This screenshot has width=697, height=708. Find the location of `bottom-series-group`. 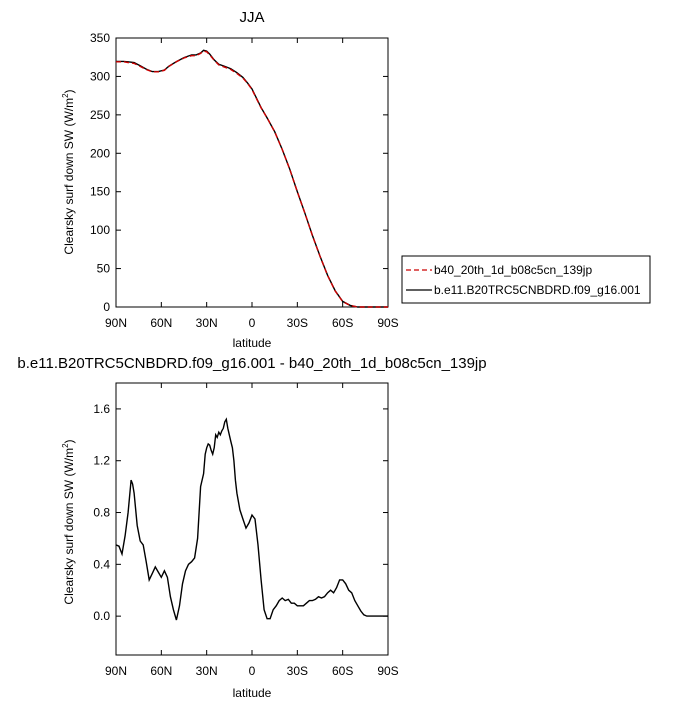

bottom-series-group is located at coordinates (251, 519).